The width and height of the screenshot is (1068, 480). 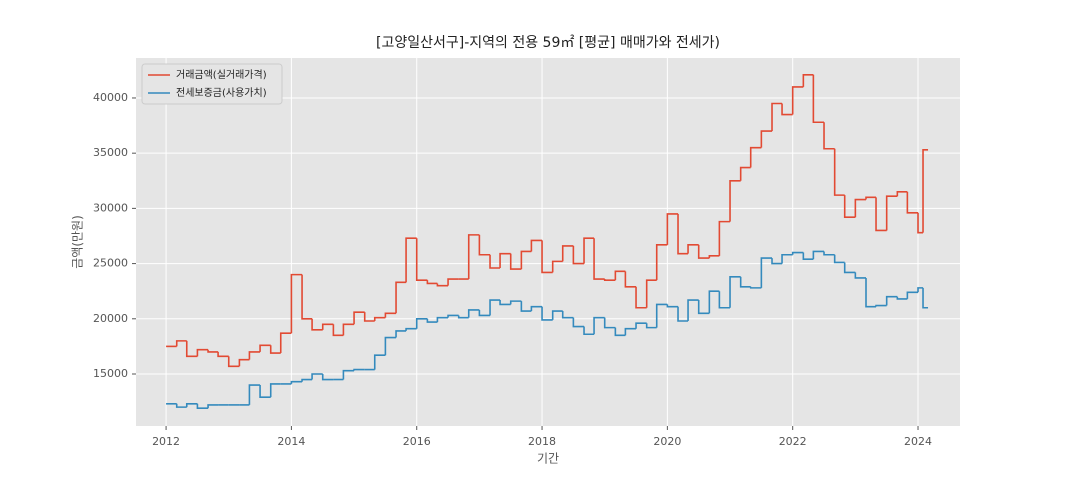 I want to click on y-axis-label: 금액(만원), so click(x=78, y=242).